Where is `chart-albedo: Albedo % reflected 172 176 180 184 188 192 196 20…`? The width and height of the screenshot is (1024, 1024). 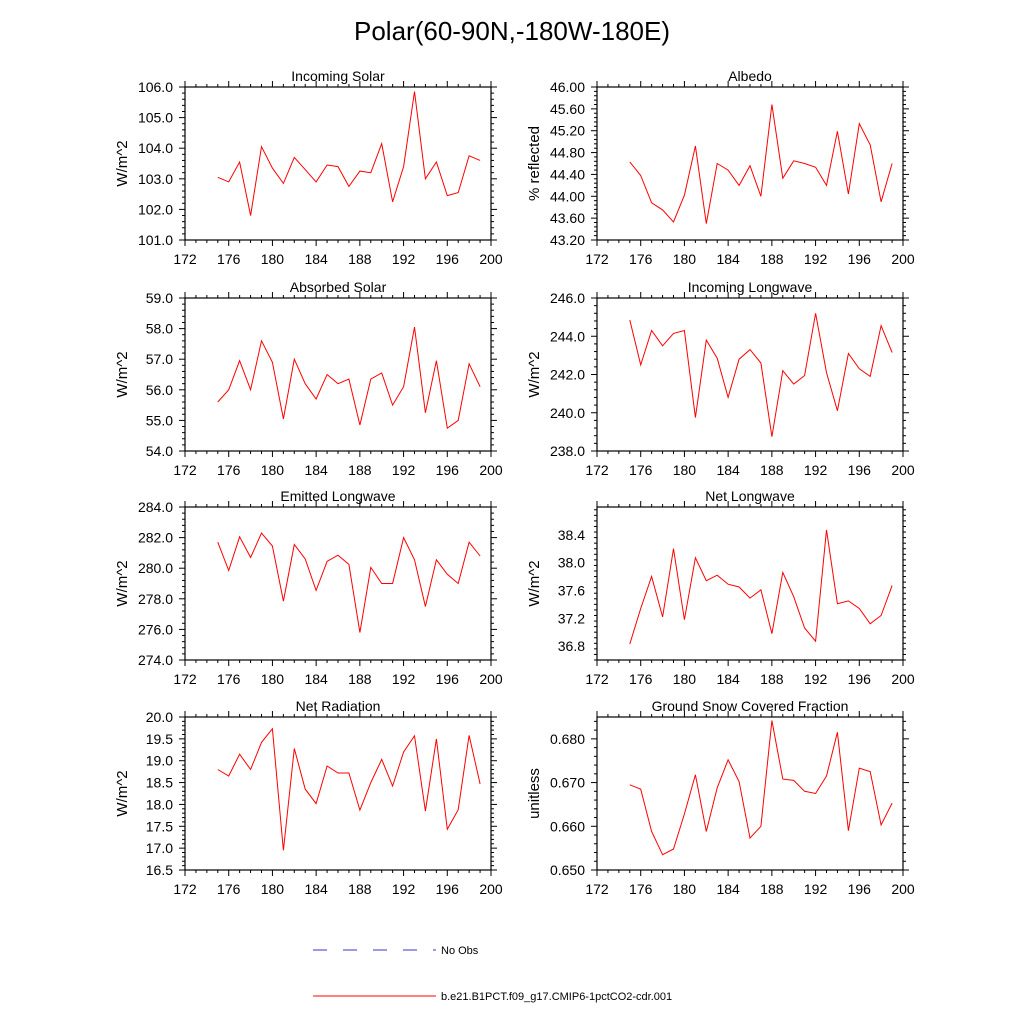 chart-albedo: Albedo % reflected 172 176 180 184 188 192 196 20… is located at coordinates (720, 167).